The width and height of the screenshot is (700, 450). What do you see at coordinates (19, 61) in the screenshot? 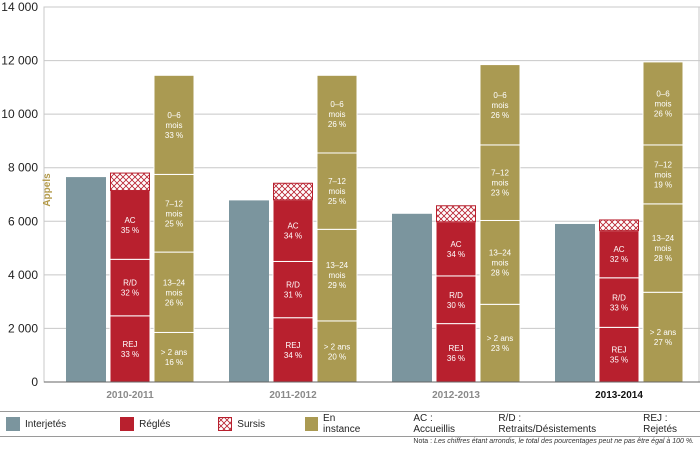
I see `y-tick-label: 12 000` at bounding box center [19, 61].